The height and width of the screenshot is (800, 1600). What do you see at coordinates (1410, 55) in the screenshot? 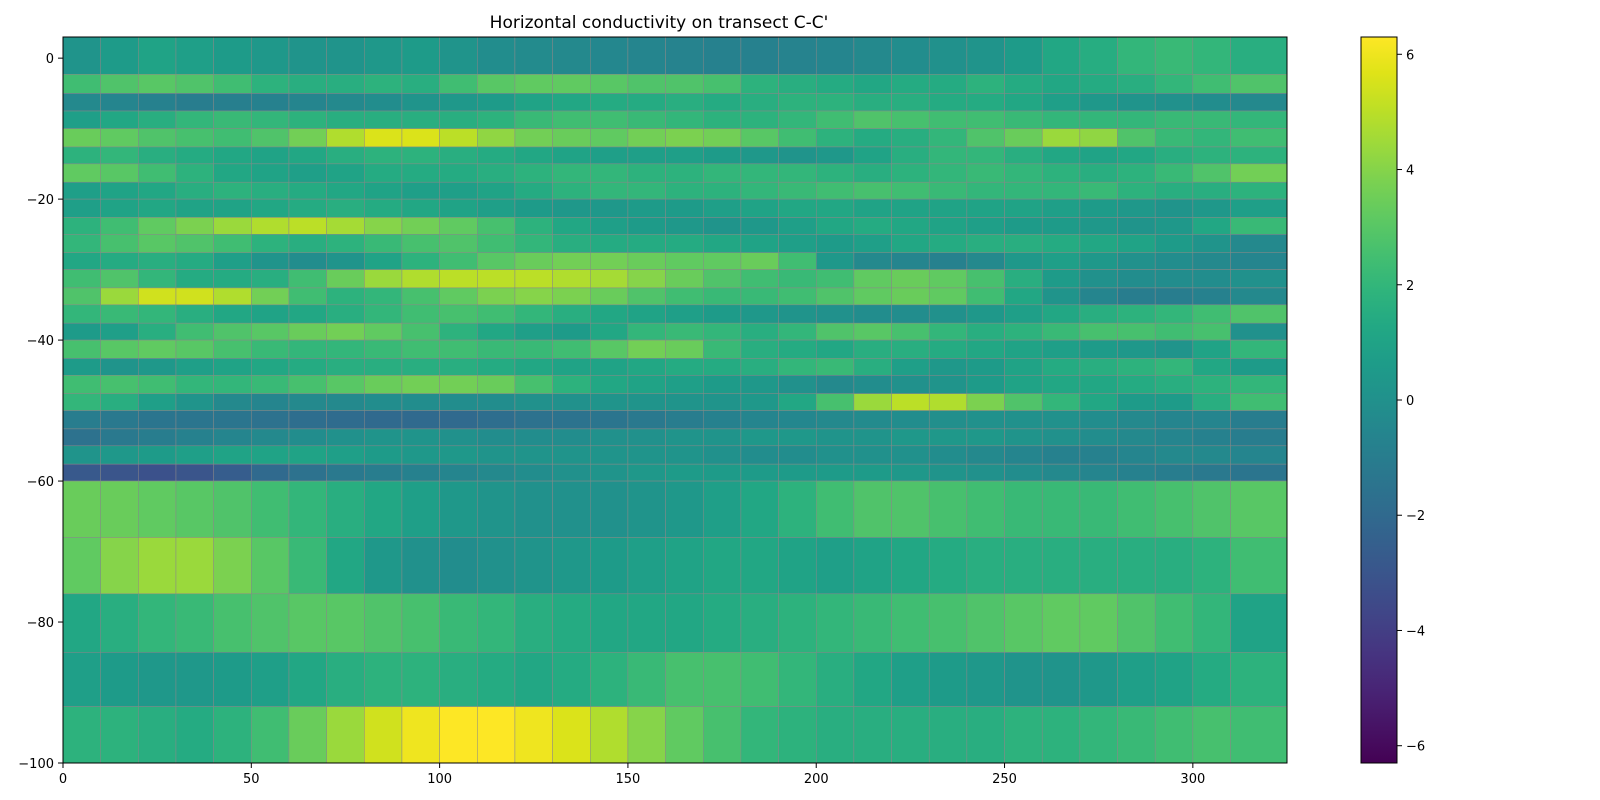
I see `colorbar-tick-label: 6` at bounding box center [1410, 55].